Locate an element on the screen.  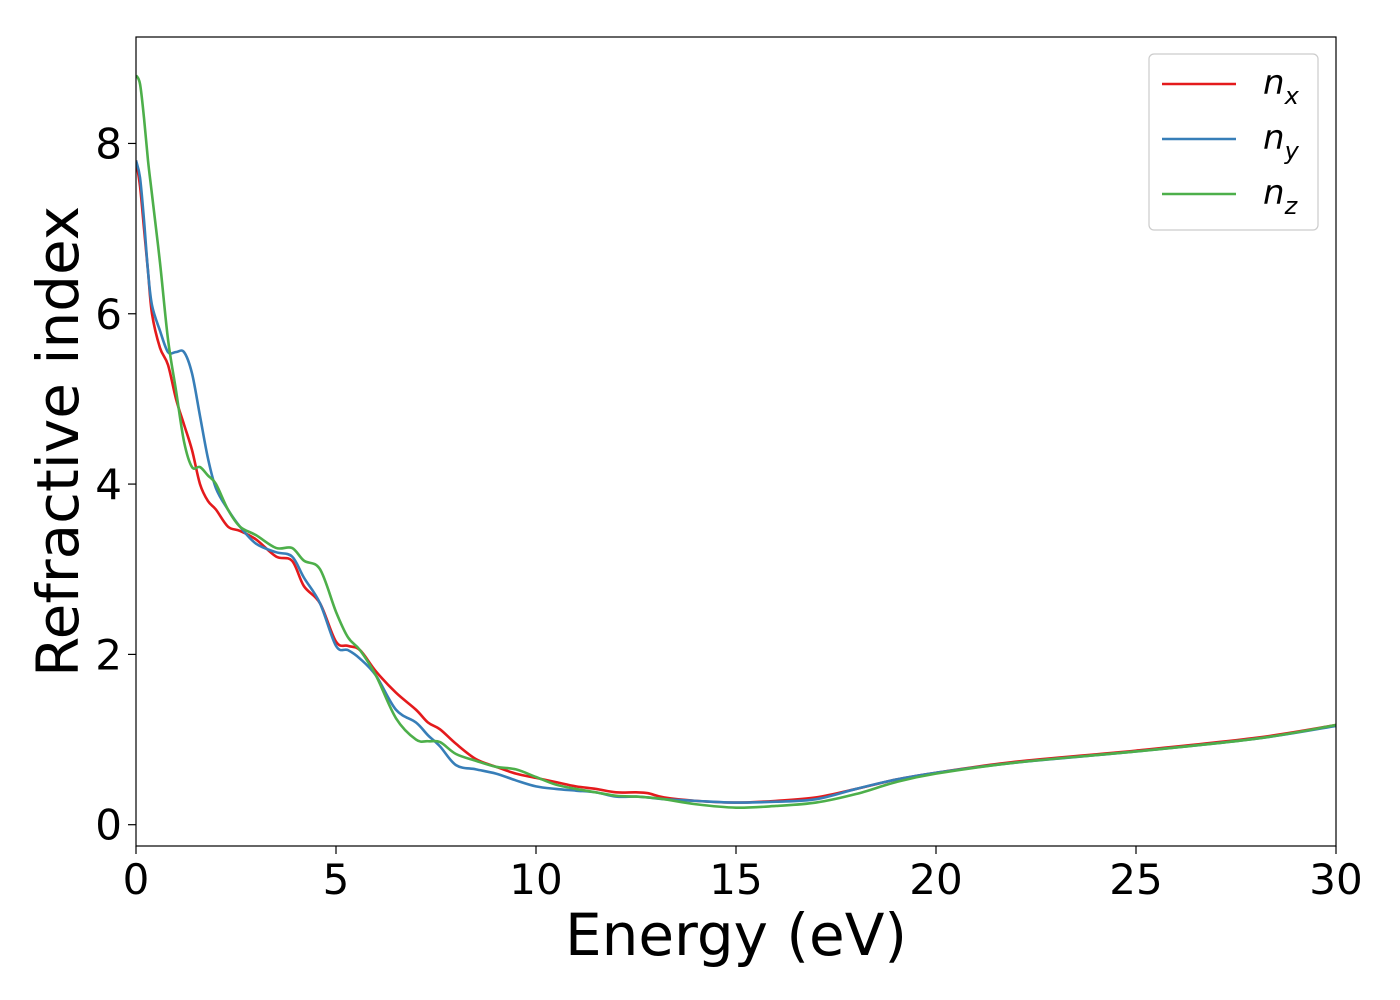
y-tick-label: 4 is located at coordinates (108, 484).